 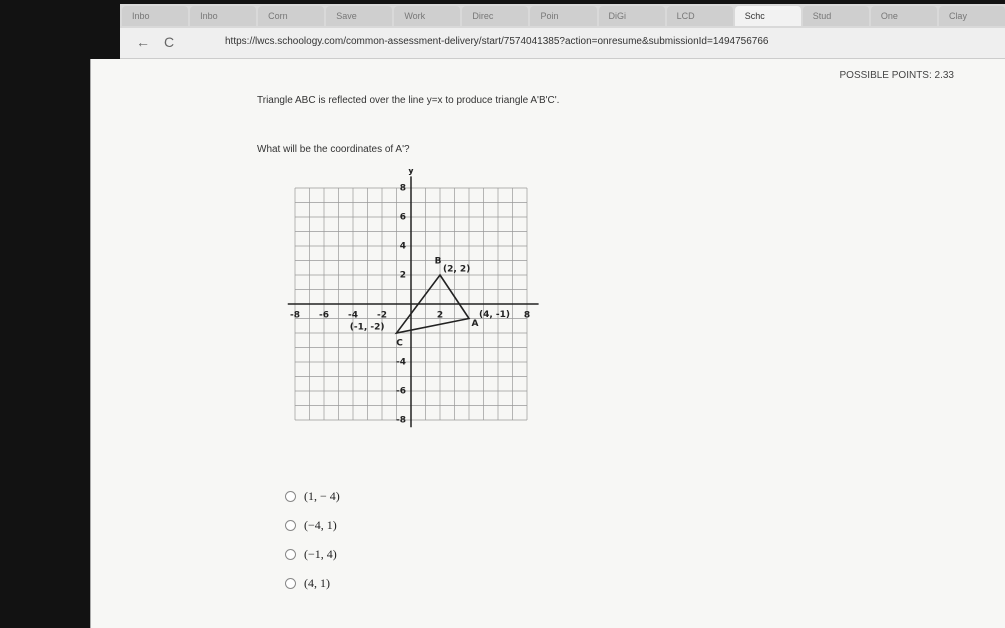 What do you see at coordinates (767, 16) in the screenshot?
I see `tab: Schc` at bounding box center [767, 16].